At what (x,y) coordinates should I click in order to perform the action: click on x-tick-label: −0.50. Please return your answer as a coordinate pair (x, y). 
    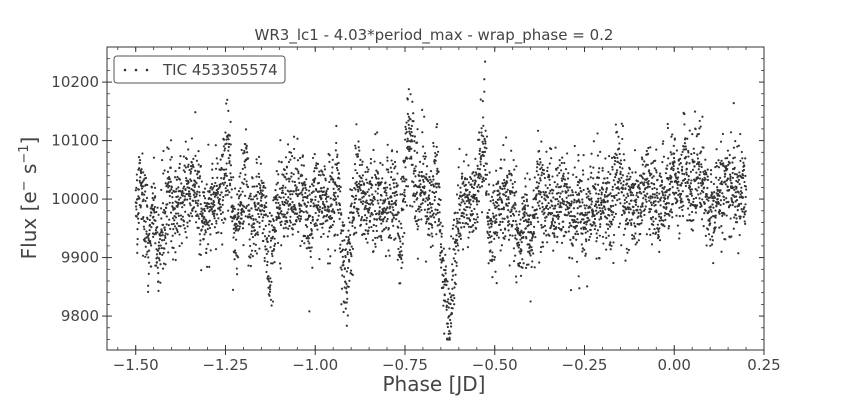
    Looking at the image, I should click on (495, 365).